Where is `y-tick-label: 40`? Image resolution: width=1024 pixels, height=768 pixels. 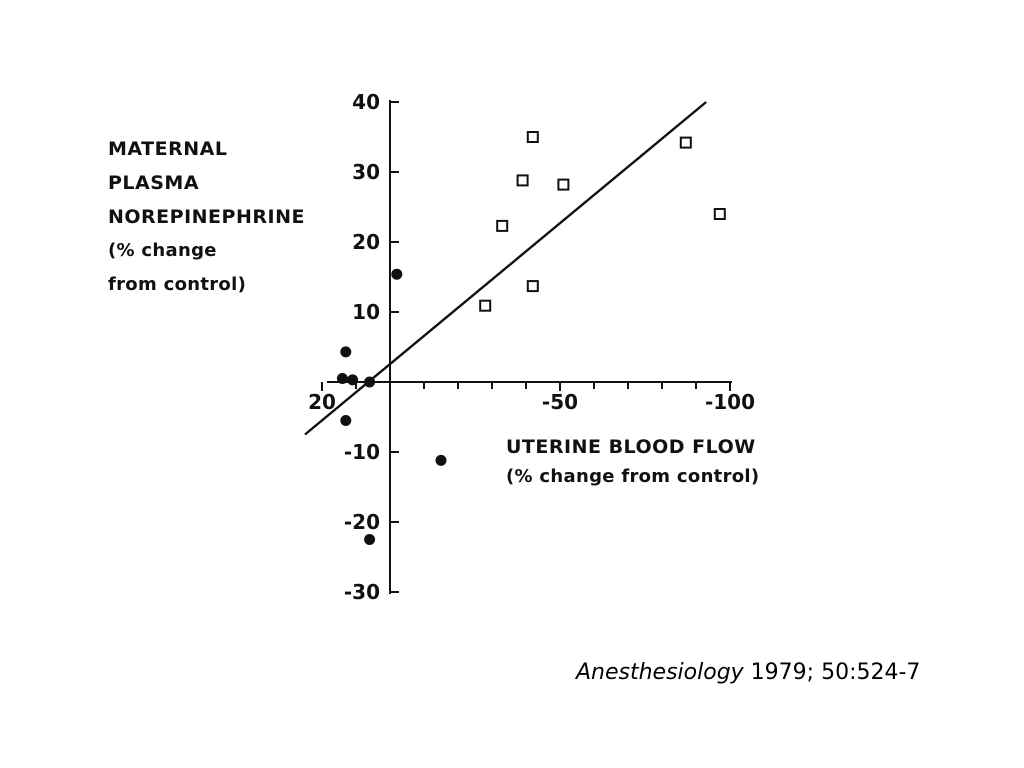 y-tick-label: 40 is located at coordinates (366, 102).